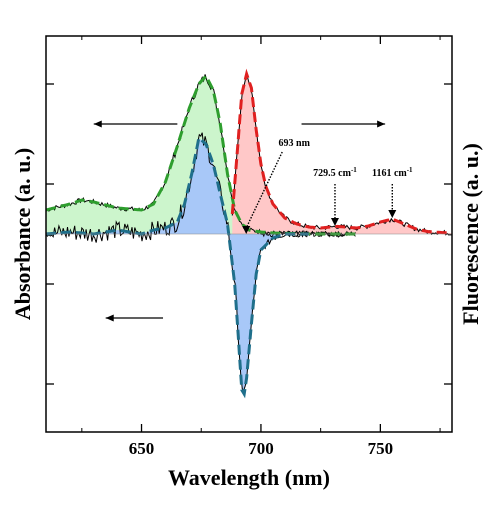 The image size is (500, 505). Describe the element at coordinates (142, 448) in the screenshot. I see `x-tick-label: 650` at that location.